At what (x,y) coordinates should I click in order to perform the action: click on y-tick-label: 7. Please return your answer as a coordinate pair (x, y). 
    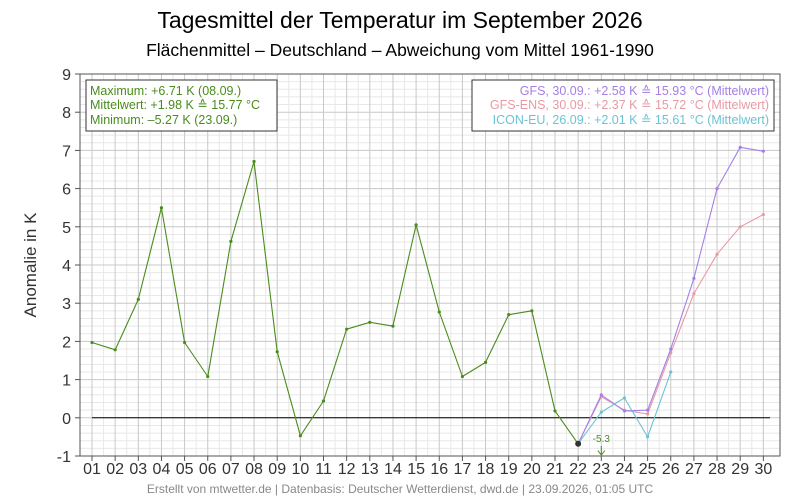
    Looking at the image, I should click on (66, 151).